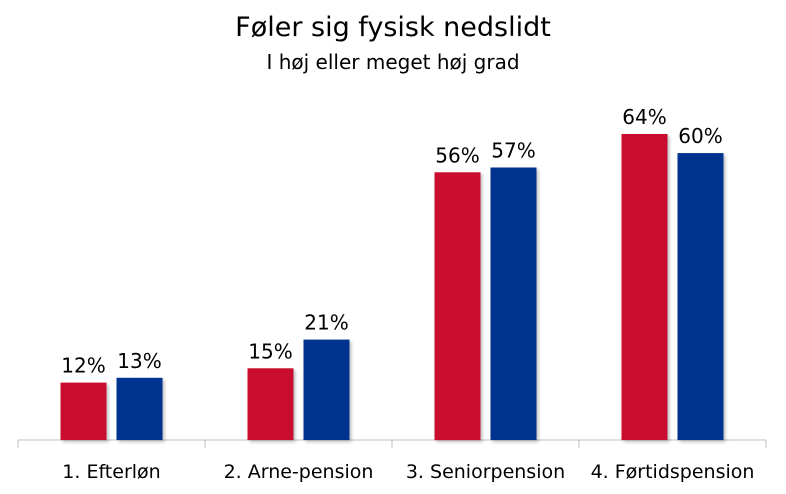 Image resolution: width=786 pixels, height=494 pixels. What do you see at coordinates (83, 366) in the screenshot?
I see `data-label-1-1: 12%` at bounding box center [83, 366].